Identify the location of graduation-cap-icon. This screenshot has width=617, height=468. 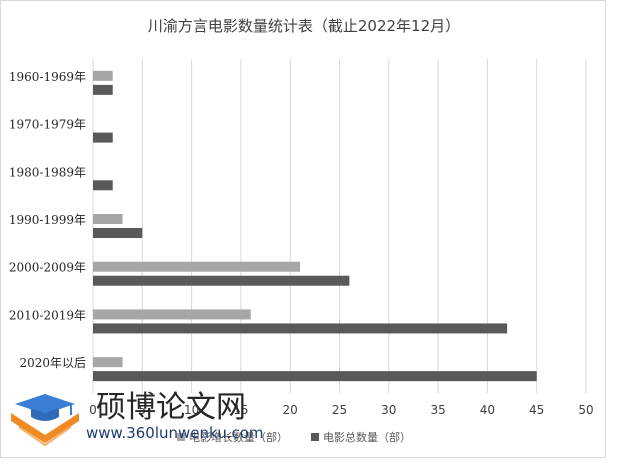
(45, 420).